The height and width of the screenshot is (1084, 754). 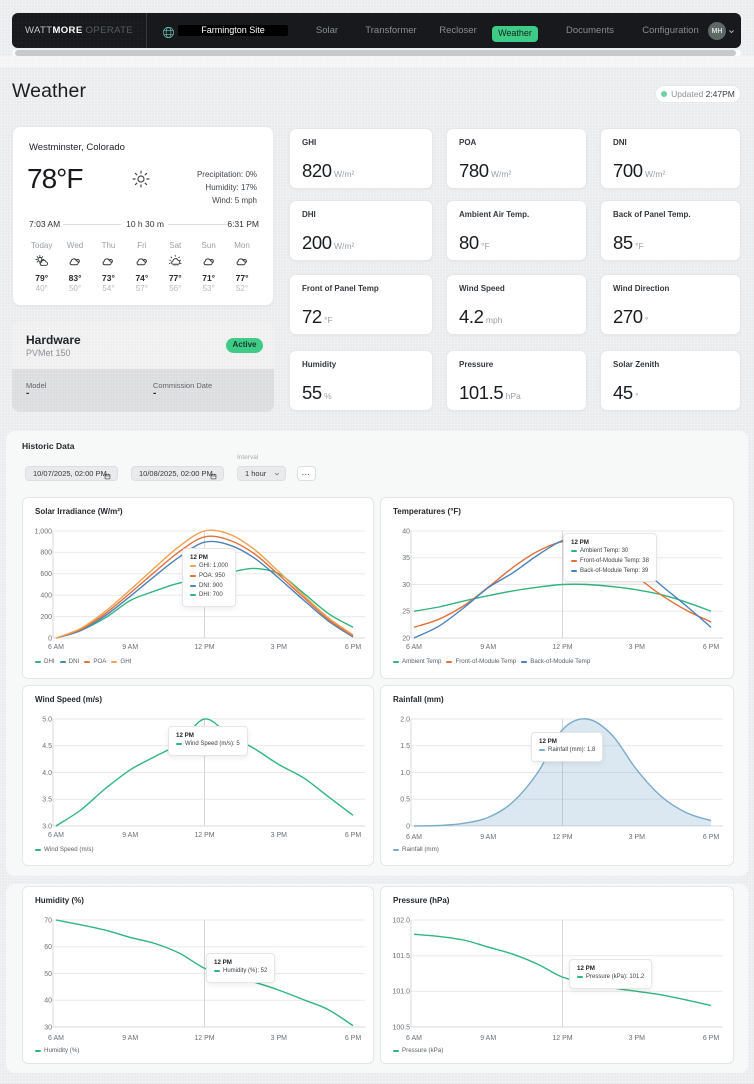 I want to click on svg-text: 3.0, so click(x=47, y=826).